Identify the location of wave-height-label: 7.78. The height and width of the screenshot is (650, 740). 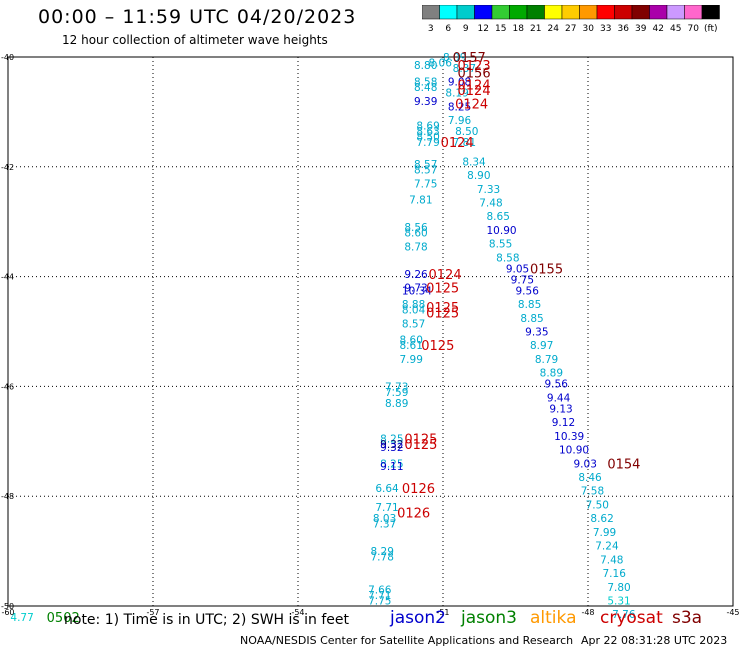
(382, 558).